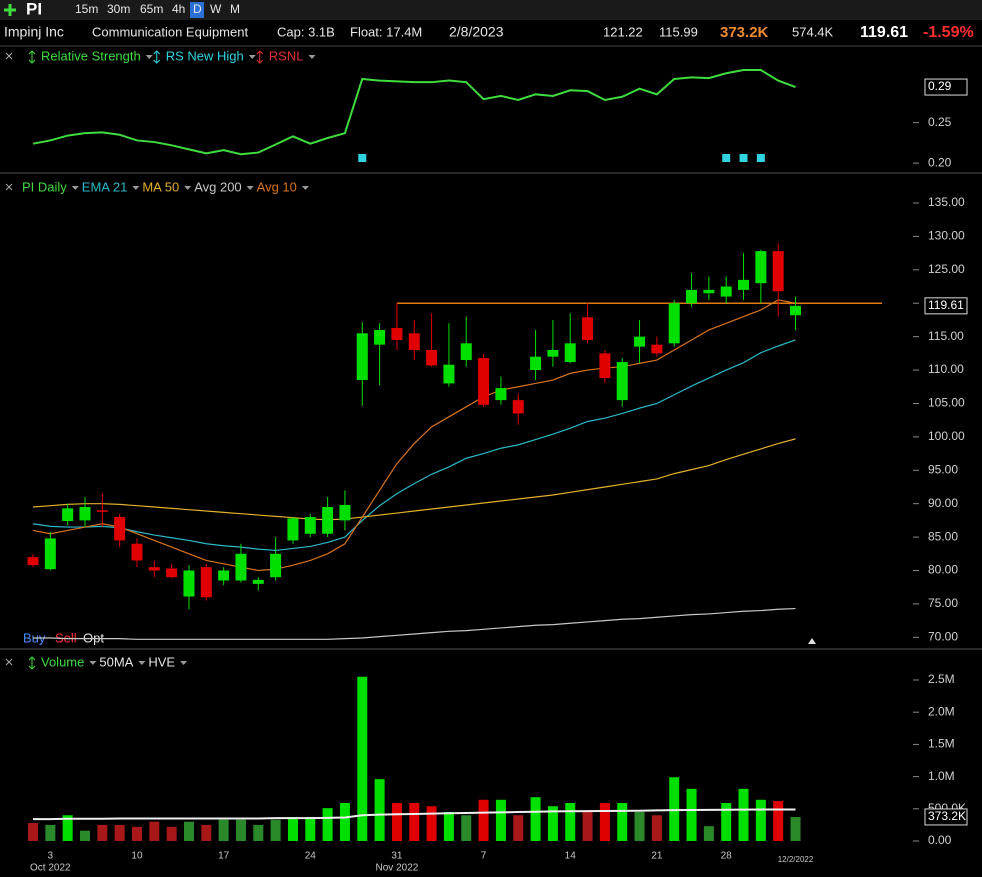  What do you see at coordinates (414, 112) in the screenshot?
I see `rs-line` at bounding box center [414, 112].